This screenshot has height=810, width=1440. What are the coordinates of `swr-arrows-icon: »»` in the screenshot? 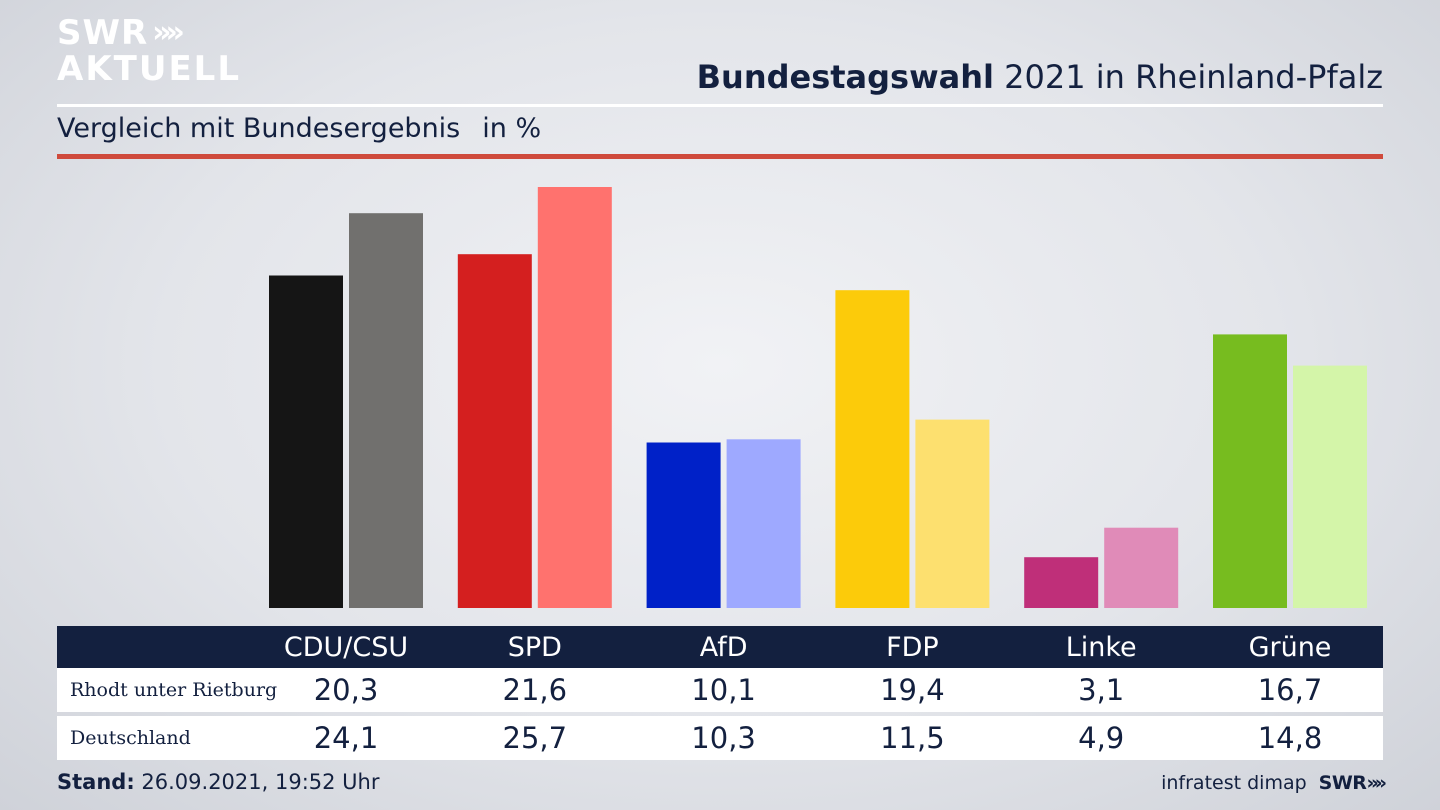 It's located at (1376, 783).